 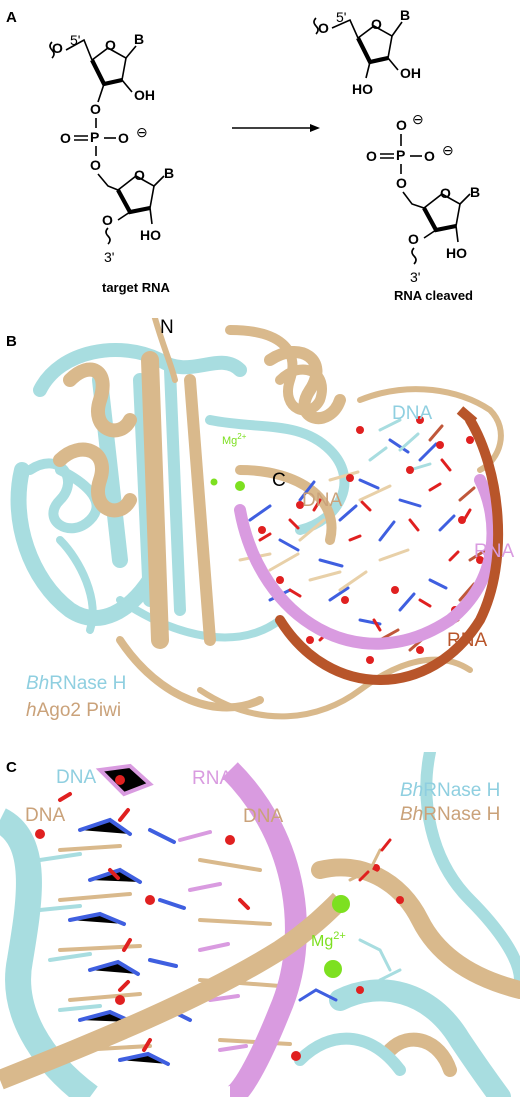 What do you see at coordinates (111, 163) in the screenshot?
I see `target-rna-structure: O 5' O B OH O P O O ⊖ O O B` at bounding box center [111, 163].